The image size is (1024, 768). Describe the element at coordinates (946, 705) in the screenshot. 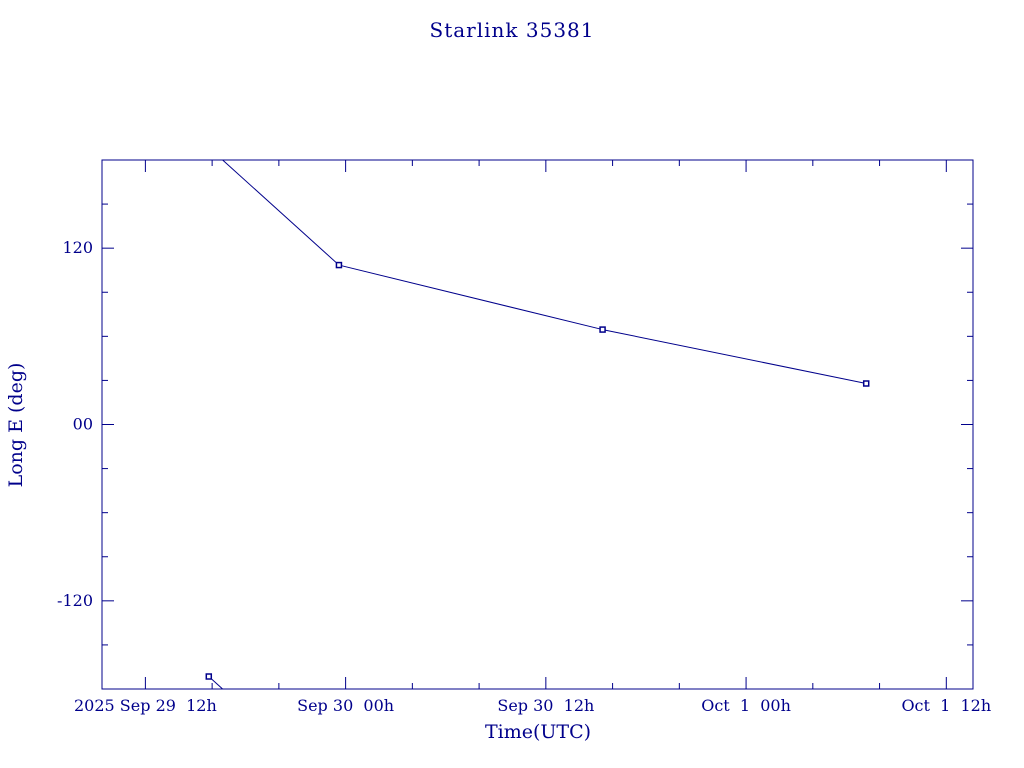

I see `x-tick-label: Oct 1 12h` at that location.